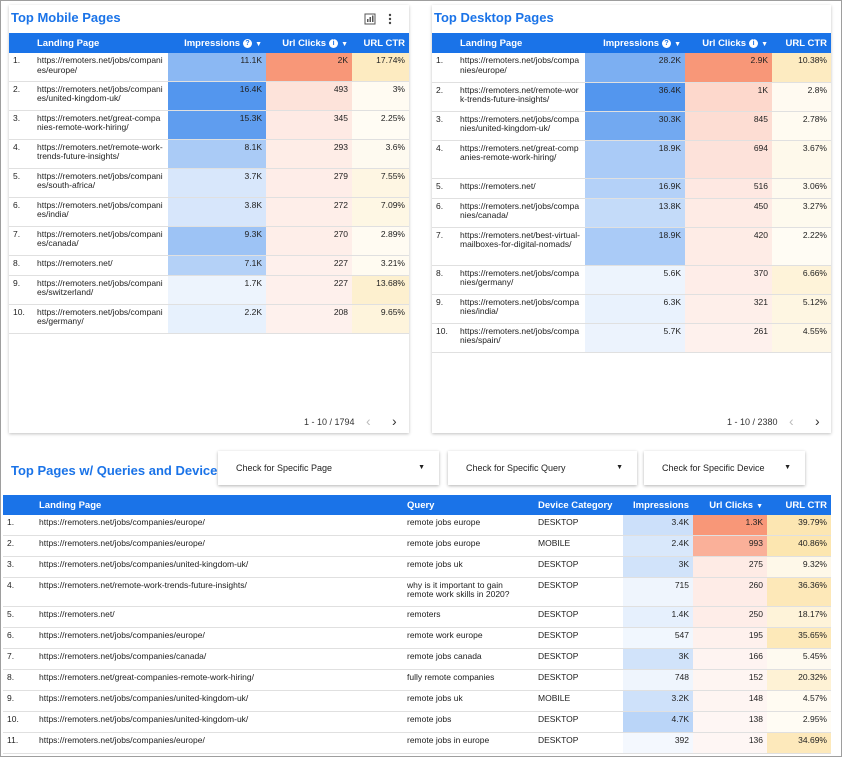  Describe the element at coordinates (217, 212) in the screenshot. I see `impressions-cell: 3.8K` at that location.